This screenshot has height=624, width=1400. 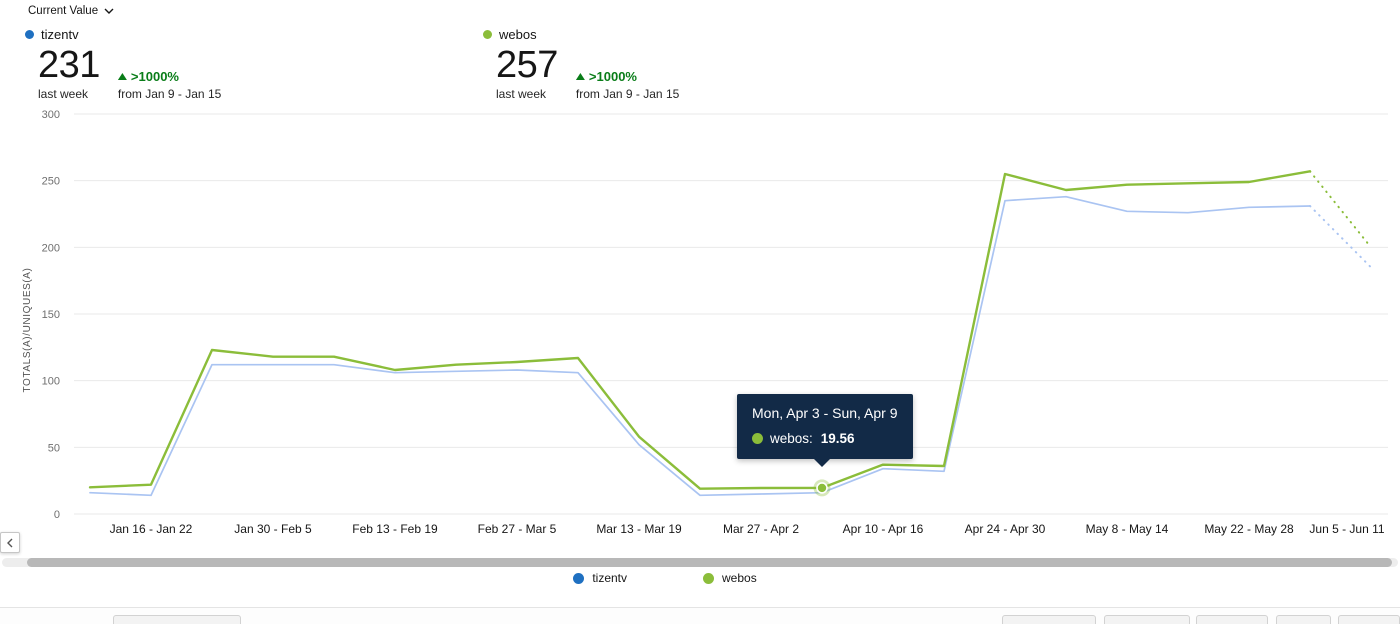 What do you see at coordinates (761, 529) in the screenshot?
I see `svg-text: Mar 27 - Apr 2` at bounding box center [761, 529].